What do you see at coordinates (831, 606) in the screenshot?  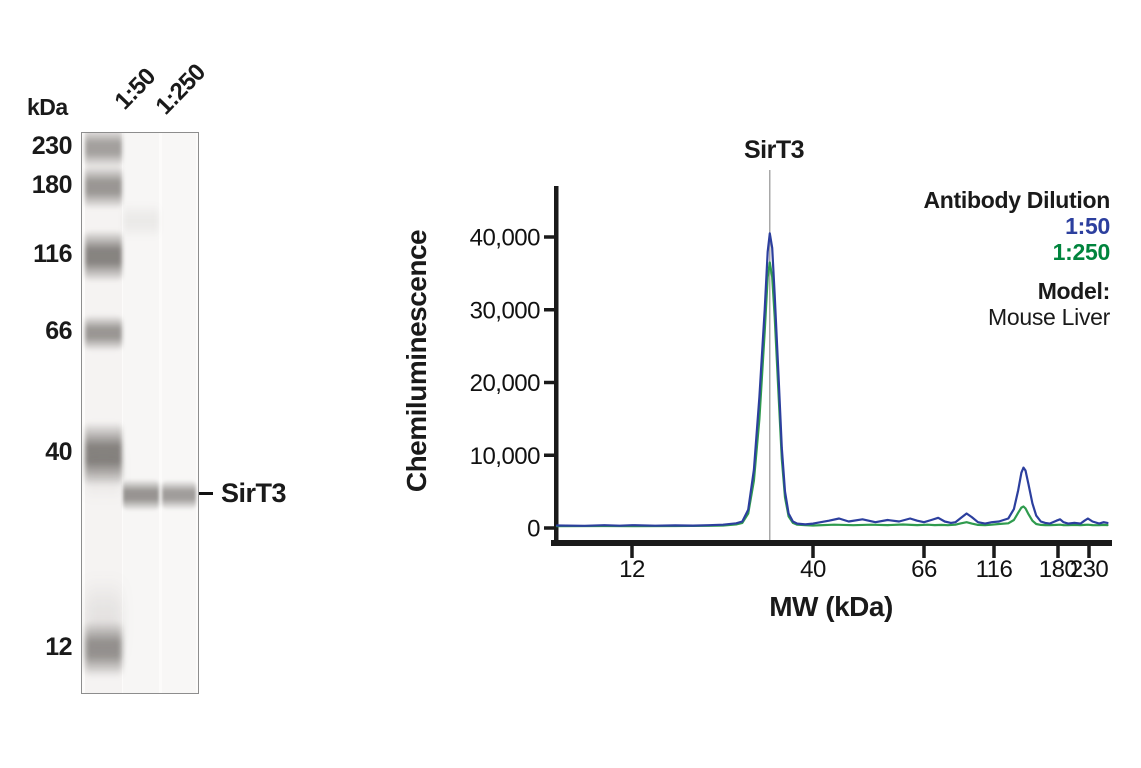 I see `x-axis-title: MW (kDa)` at bounding box center [831, 606].